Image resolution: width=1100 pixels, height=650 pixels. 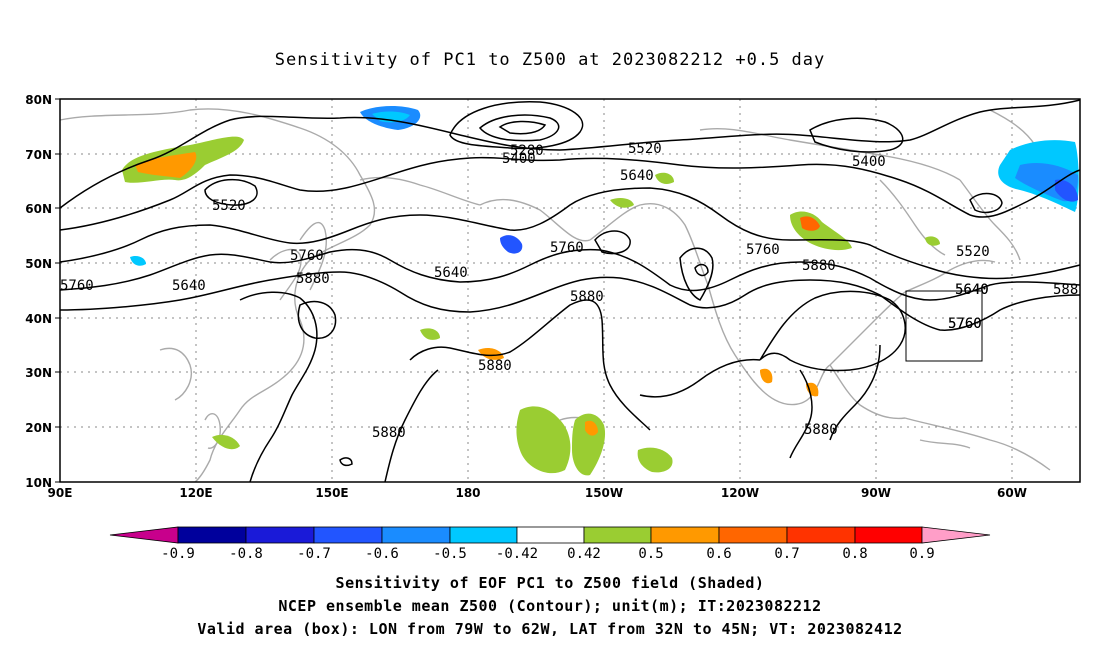 What do you see at coordinates (38, 100) in the screenshot?
I see `lat-tick-label: 80N` at bounding box center [38, 100].